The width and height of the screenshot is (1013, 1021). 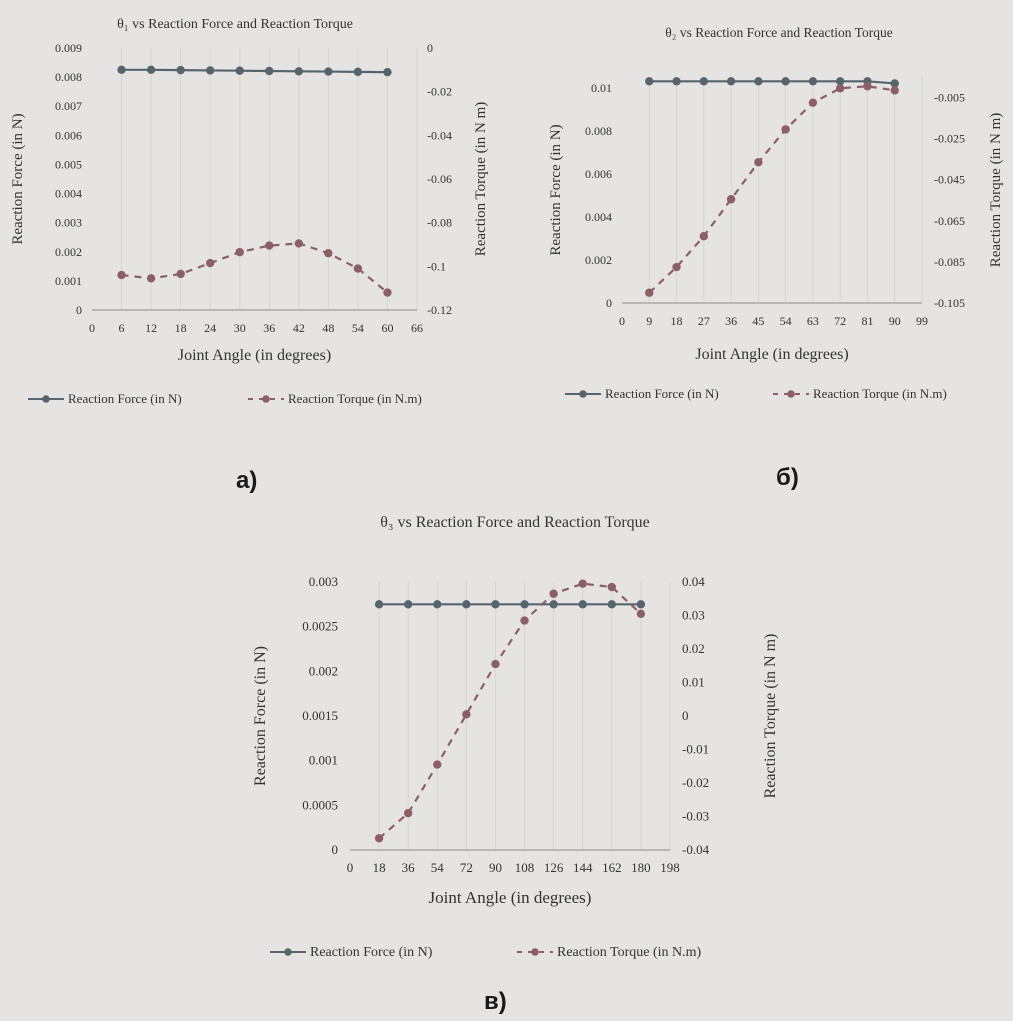 I want to click on y2-tick-label: -0.005, so click(x=949, y=98).